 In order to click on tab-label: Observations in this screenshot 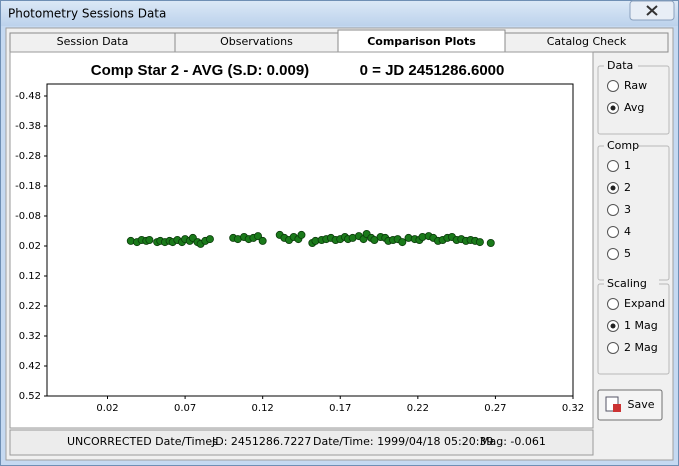, I will do `click(256, 41)`.